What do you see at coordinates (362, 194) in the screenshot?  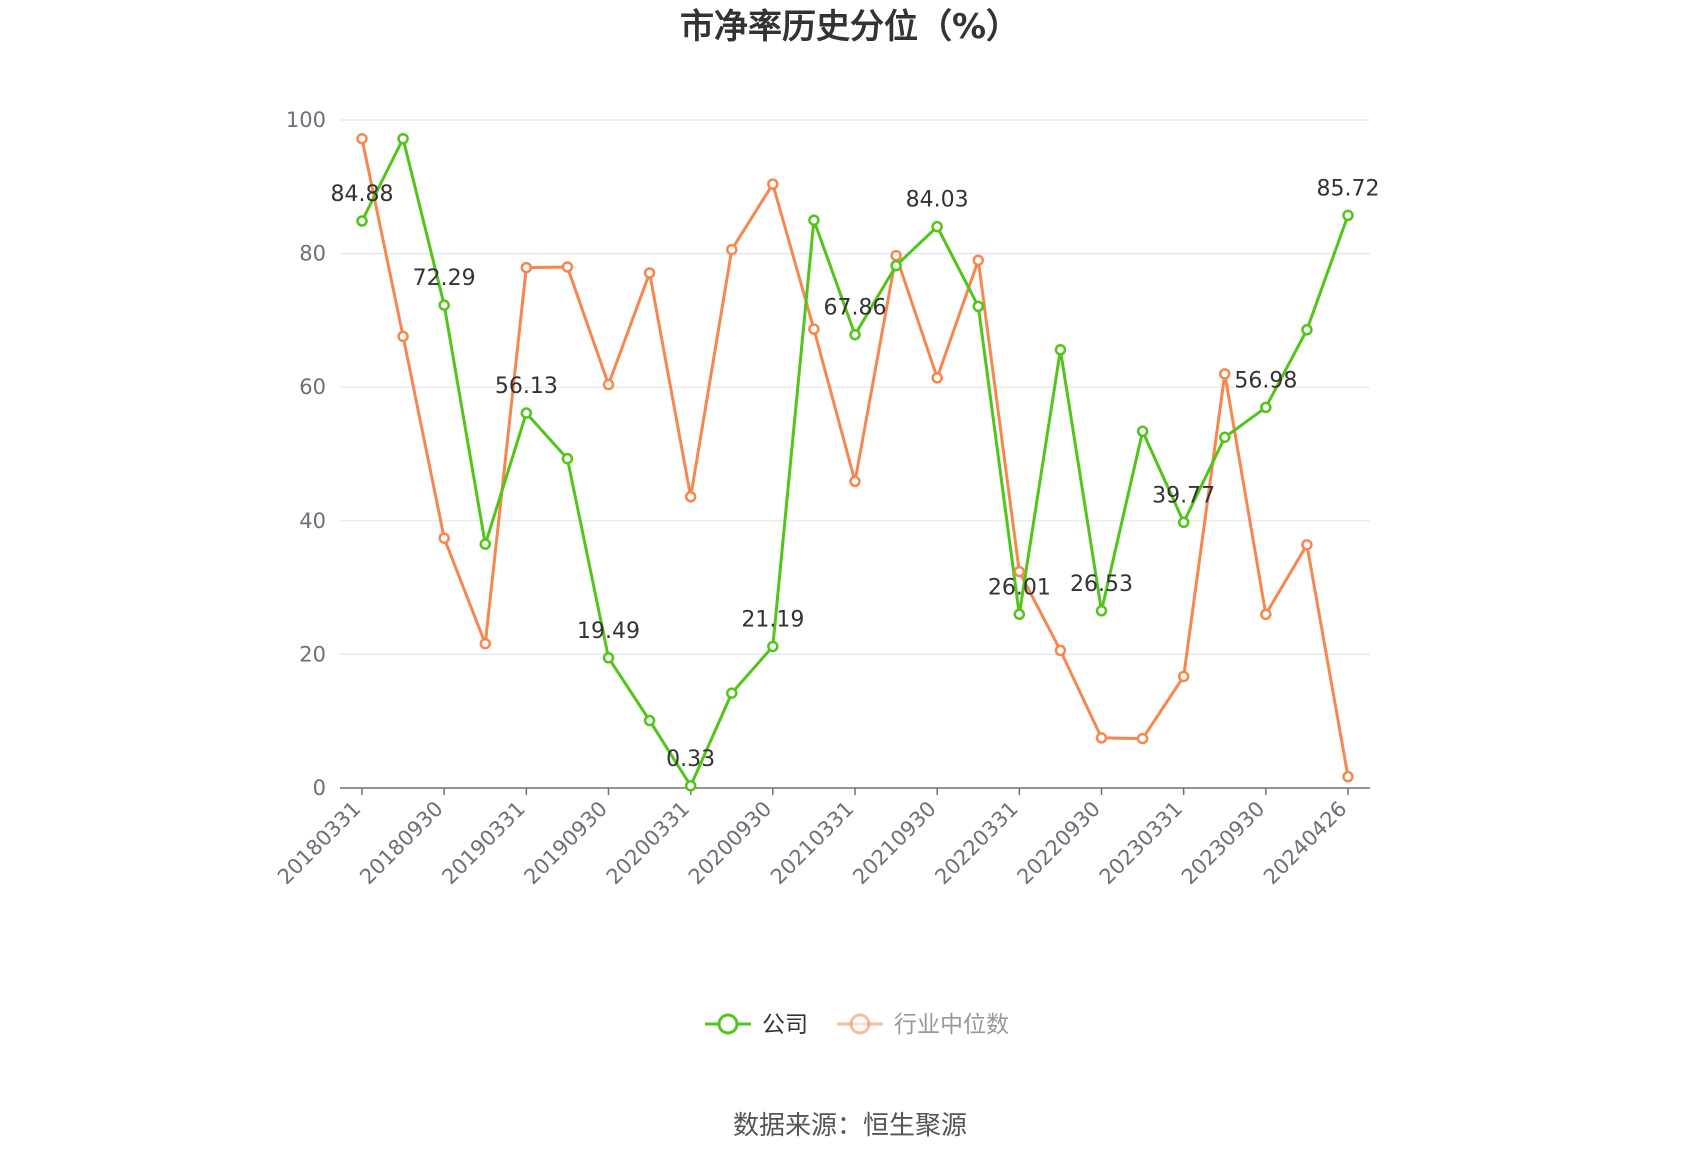 I see `data-label-0: 84.88` at bounding box center [362, 194].